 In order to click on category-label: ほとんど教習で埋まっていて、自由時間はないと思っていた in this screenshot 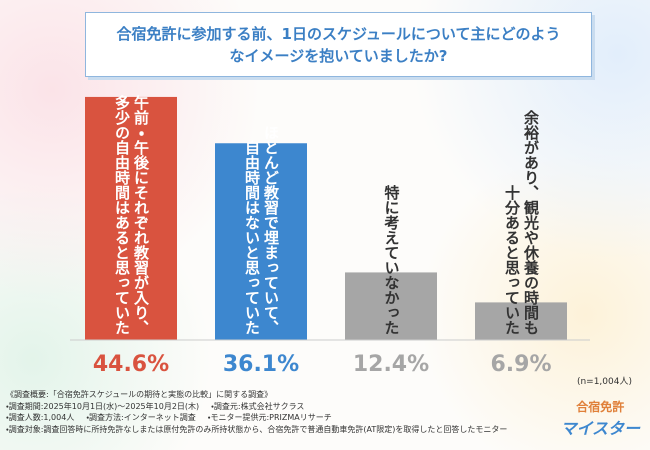, I will do `click(261, 230)`.